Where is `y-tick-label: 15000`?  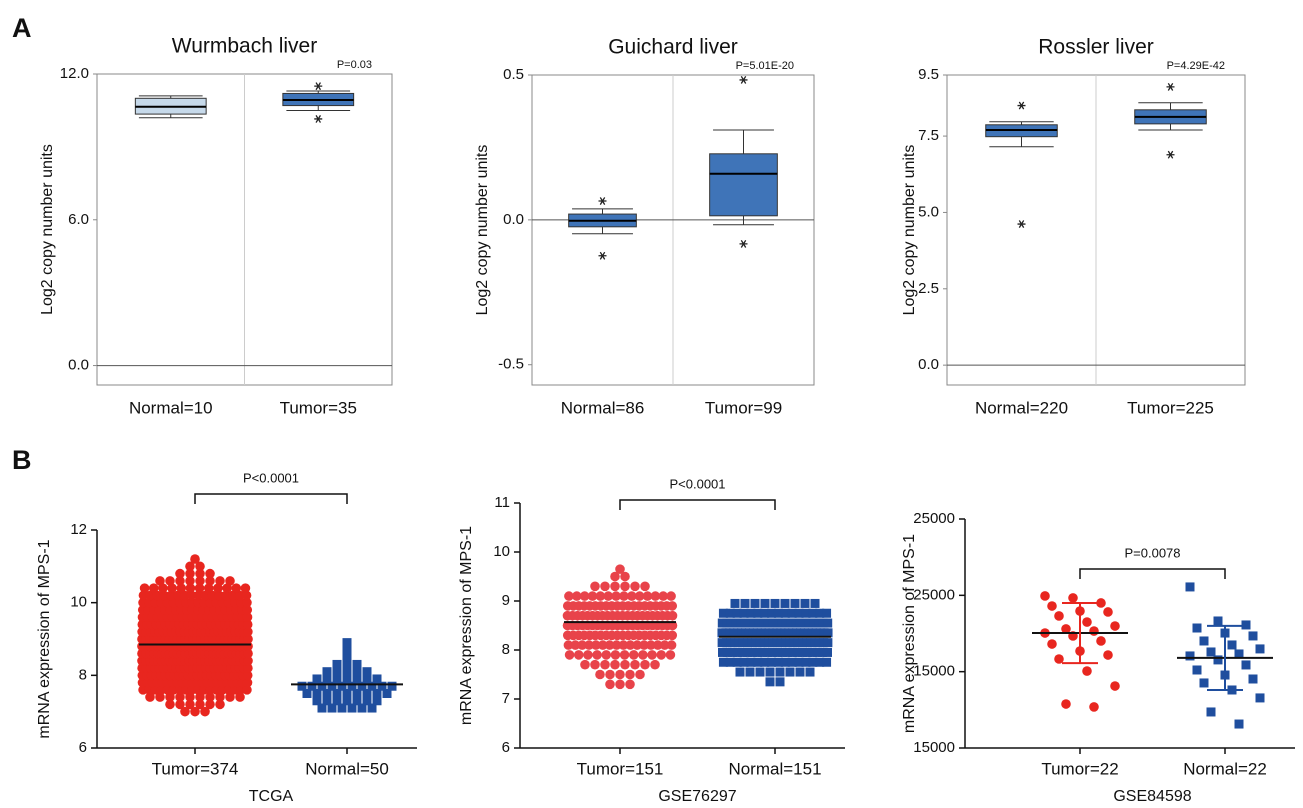 y-tick-label: 15000 is located at coordinates (934, 747).